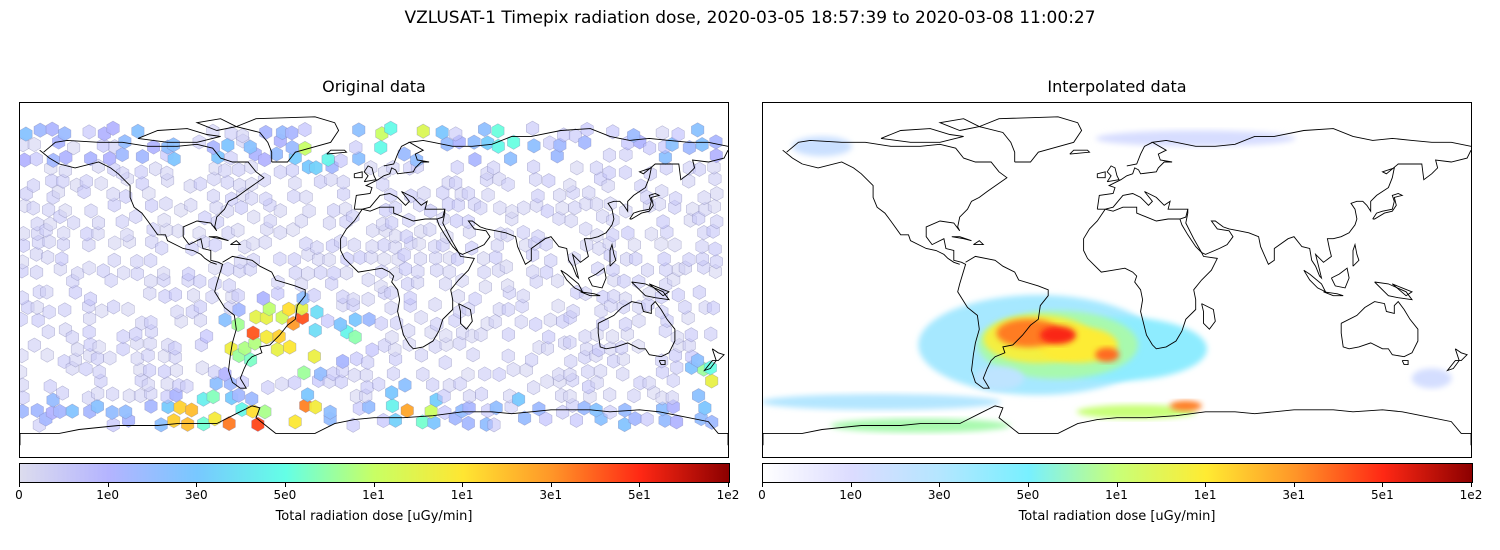  Describe the element at coordinates (1028, 495) in the screenshot. I see `colorbar-tick-label: 5e0` at that location.